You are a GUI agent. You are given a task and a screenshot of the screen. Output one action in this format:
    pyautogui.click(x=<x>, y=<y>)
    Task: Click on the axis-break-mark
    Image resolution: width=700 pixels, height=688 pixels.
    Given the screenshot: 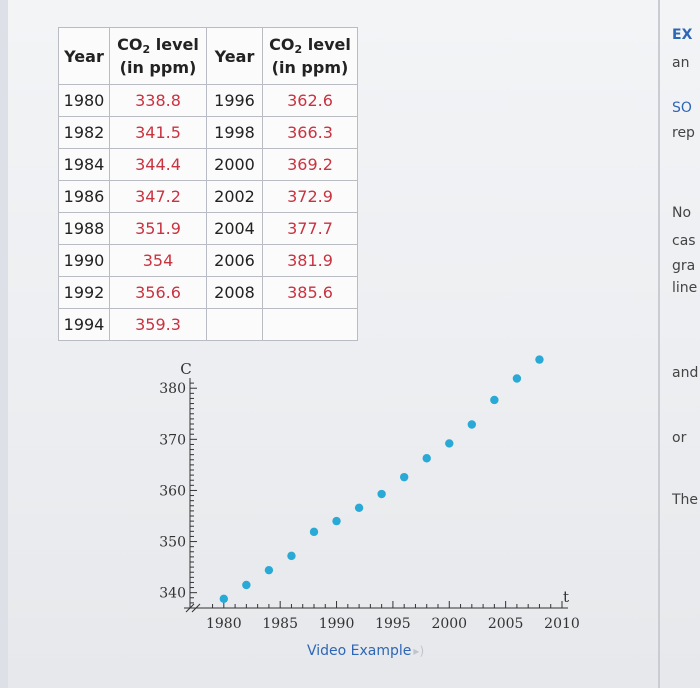 What is the action you would take?
    pyautogui.click(x=193, y=608)
    